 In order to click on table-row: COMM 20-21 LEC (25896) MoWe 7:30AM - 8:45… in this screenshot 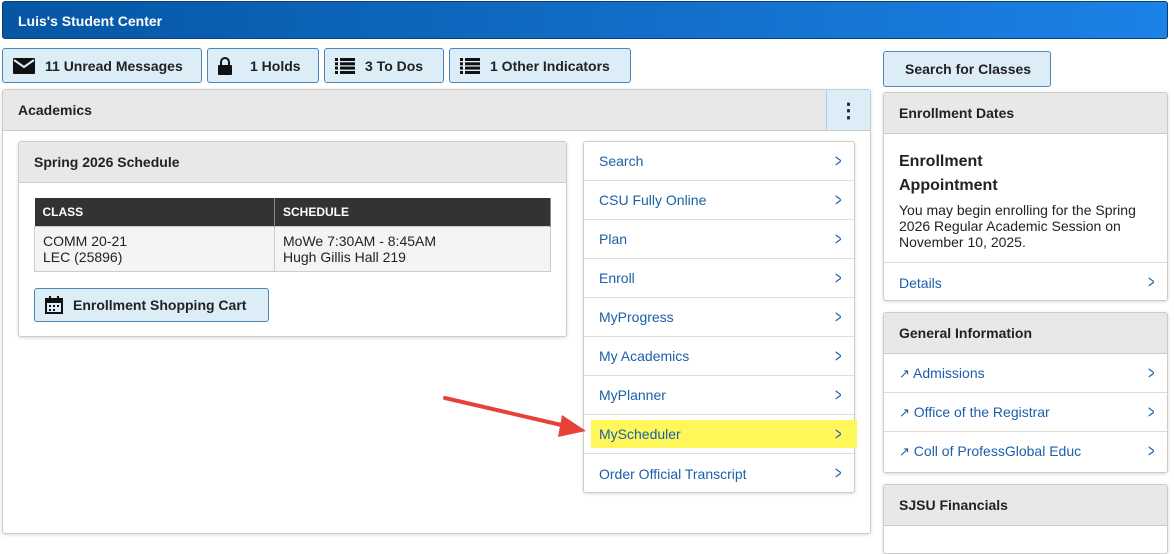, I will do `click(292, 249)`.